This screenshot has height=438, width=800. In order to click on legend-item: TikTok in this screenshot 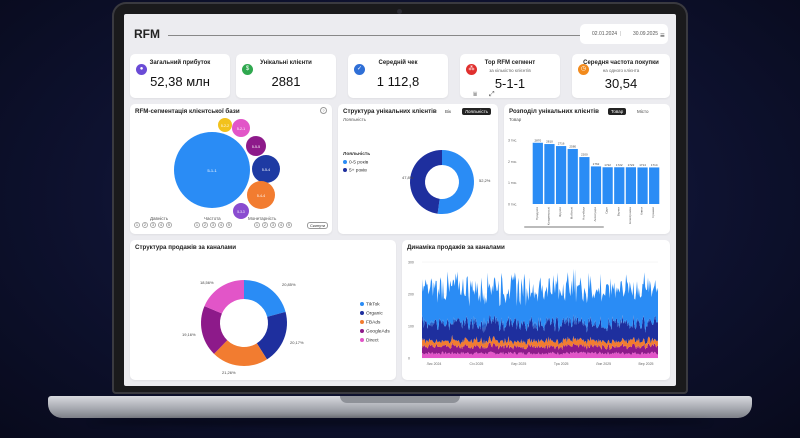, I will do `click(370, 304)`.